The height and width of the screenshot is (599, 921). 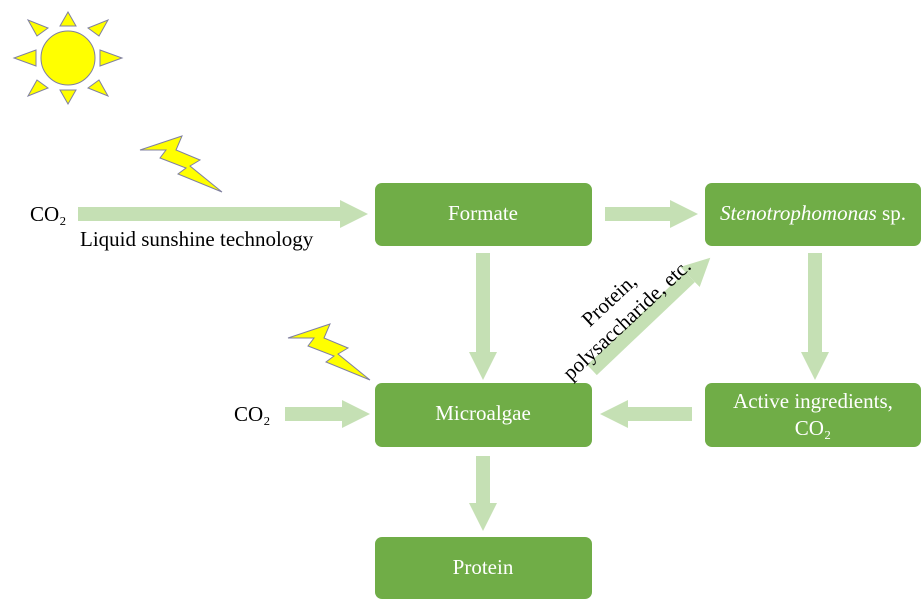 What do you see at coordinates (813, 401) in the screenshot?
I see `node-label: Active ingredients,` at bounding box center [813, 401].